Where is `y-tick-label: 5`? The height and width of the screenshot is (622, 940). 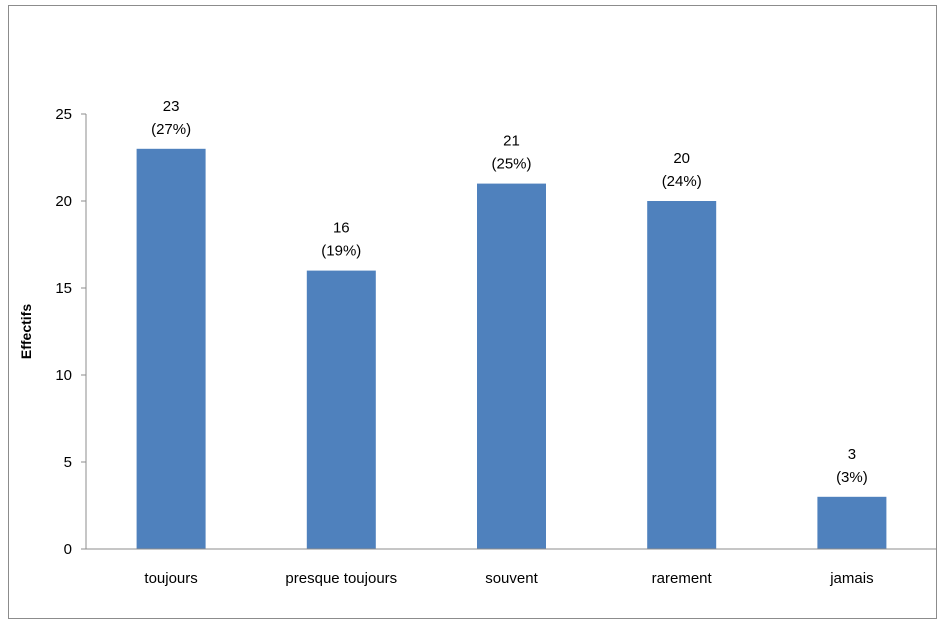
y-tick-label: 5 is located at coordinates (68, 462).